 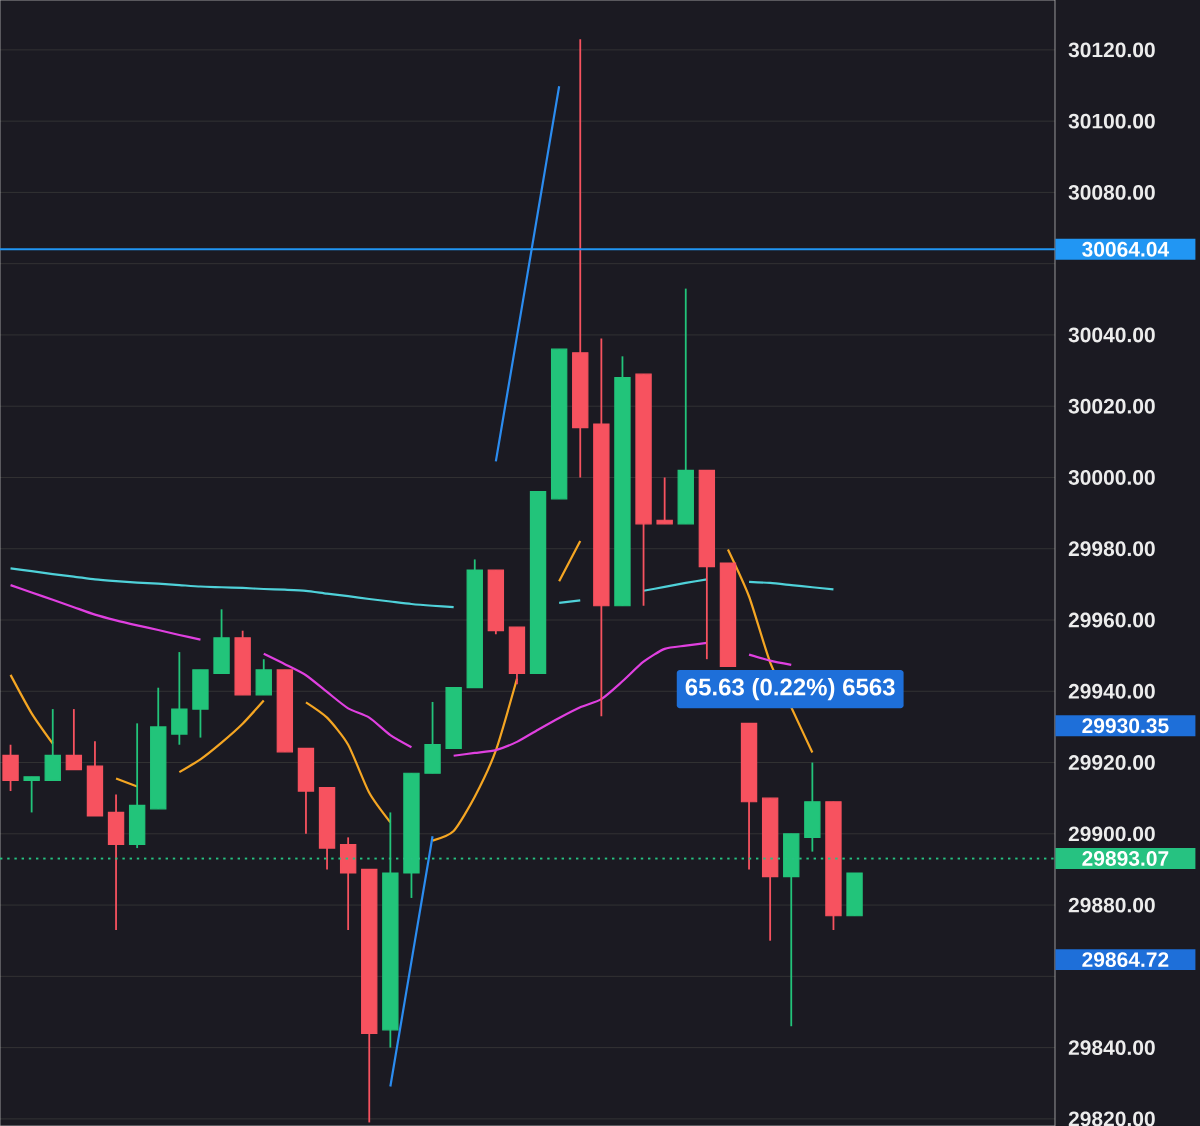 I want to click on y-tick-label: 30100.00, so click(x=1111, y=121).